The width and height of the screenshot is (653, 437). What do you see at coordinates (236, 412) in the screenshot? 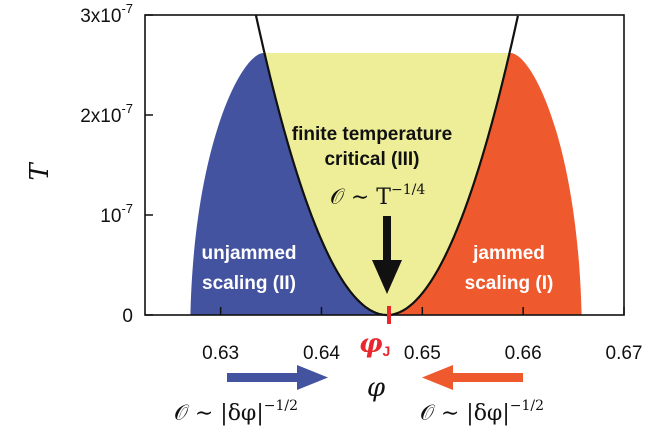
I see `unjammed-scaling-formula: 𝒪 ∼ |δφ|−1/2` at bounding box center [236, 412].